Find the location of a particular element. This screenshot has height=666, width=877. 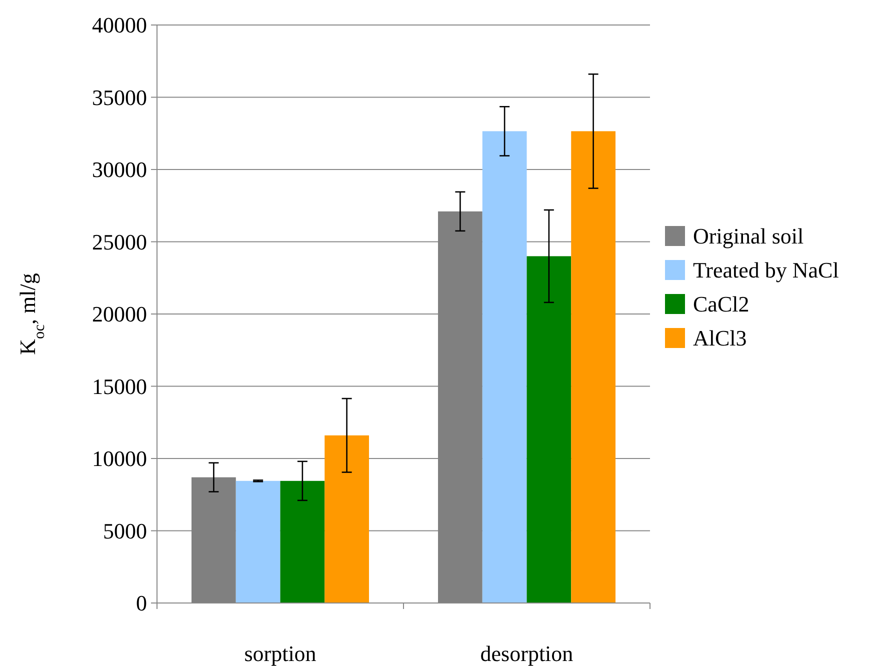

x-tick-label: desorption is located at coordinates (527, 653).